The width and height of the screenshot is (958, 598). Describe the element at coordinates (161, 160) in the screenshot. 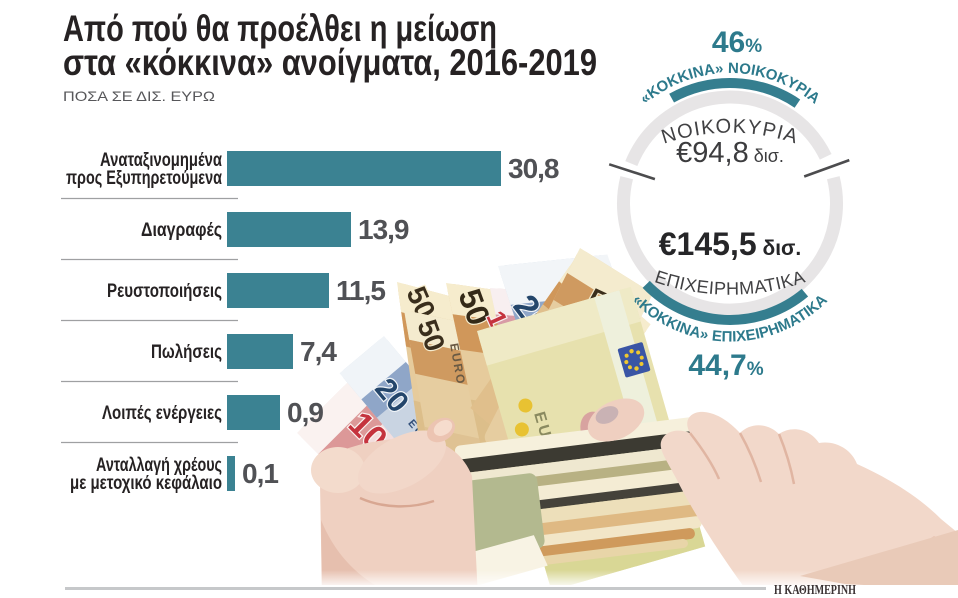

I see `svg-text: Αναταξινομημένα` at that location.